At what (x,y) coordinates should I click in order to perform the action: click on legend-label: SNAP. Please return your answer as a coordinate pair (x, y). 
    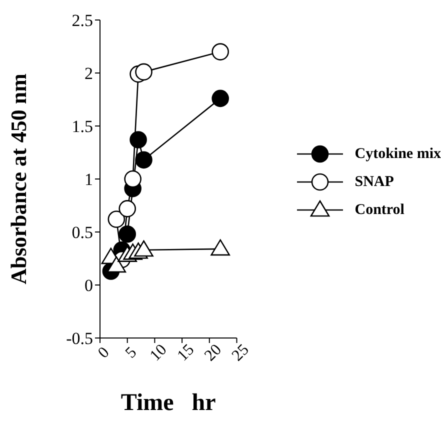
    Looking at the image, I should click on (374, 182).